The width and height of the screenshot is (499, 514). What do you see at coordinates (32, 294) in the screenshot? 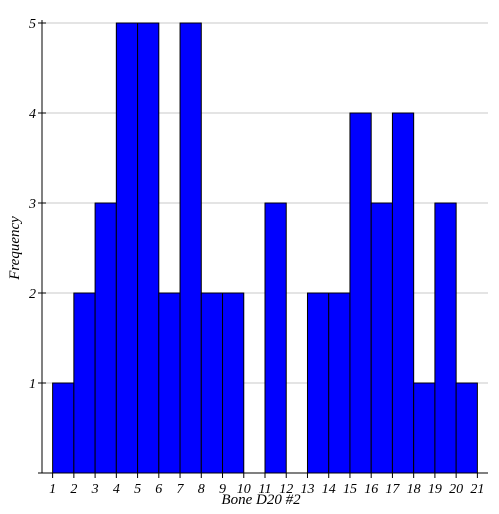
I see `y-tick-label: 2` at bounding box center [32, 294].